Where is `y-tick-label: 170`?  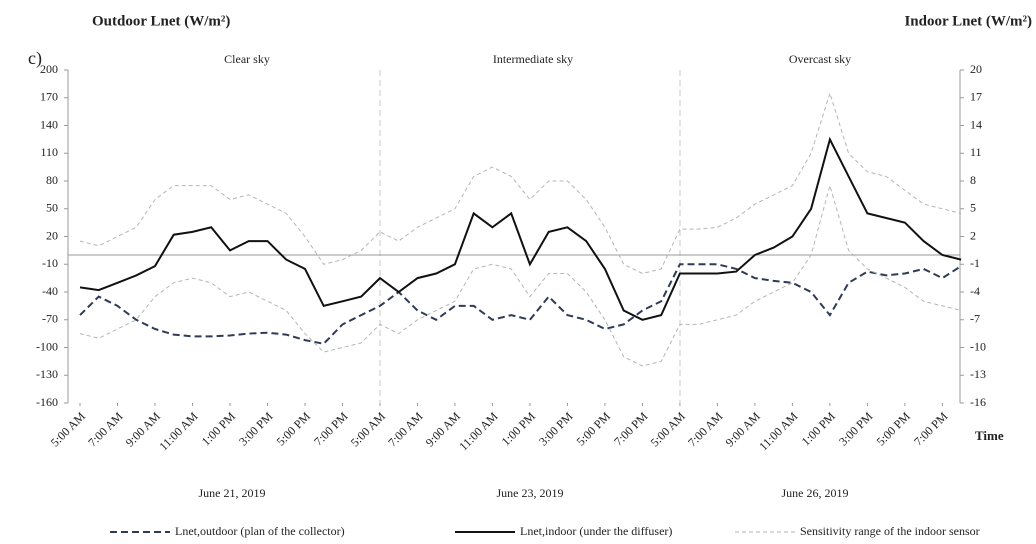 y-tick-label: 170 is located at coordinates (49, 97).